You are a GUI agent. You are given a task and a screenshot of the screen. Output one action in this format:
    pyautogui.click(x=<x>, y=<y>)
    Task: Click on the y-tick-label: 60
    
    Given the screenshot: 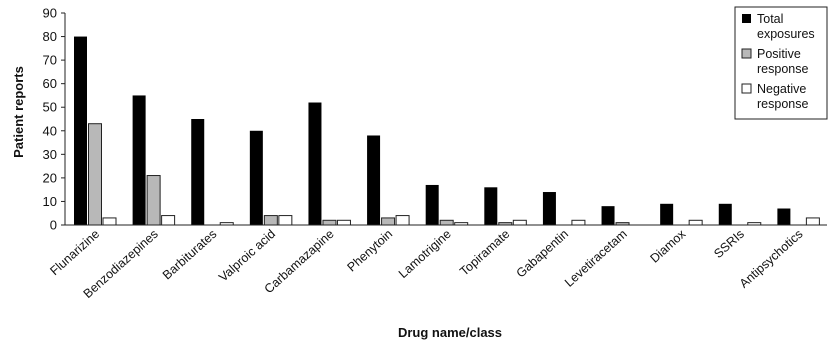 What is the action you would take?
    pyautogui.click(x=50, y=83)
    